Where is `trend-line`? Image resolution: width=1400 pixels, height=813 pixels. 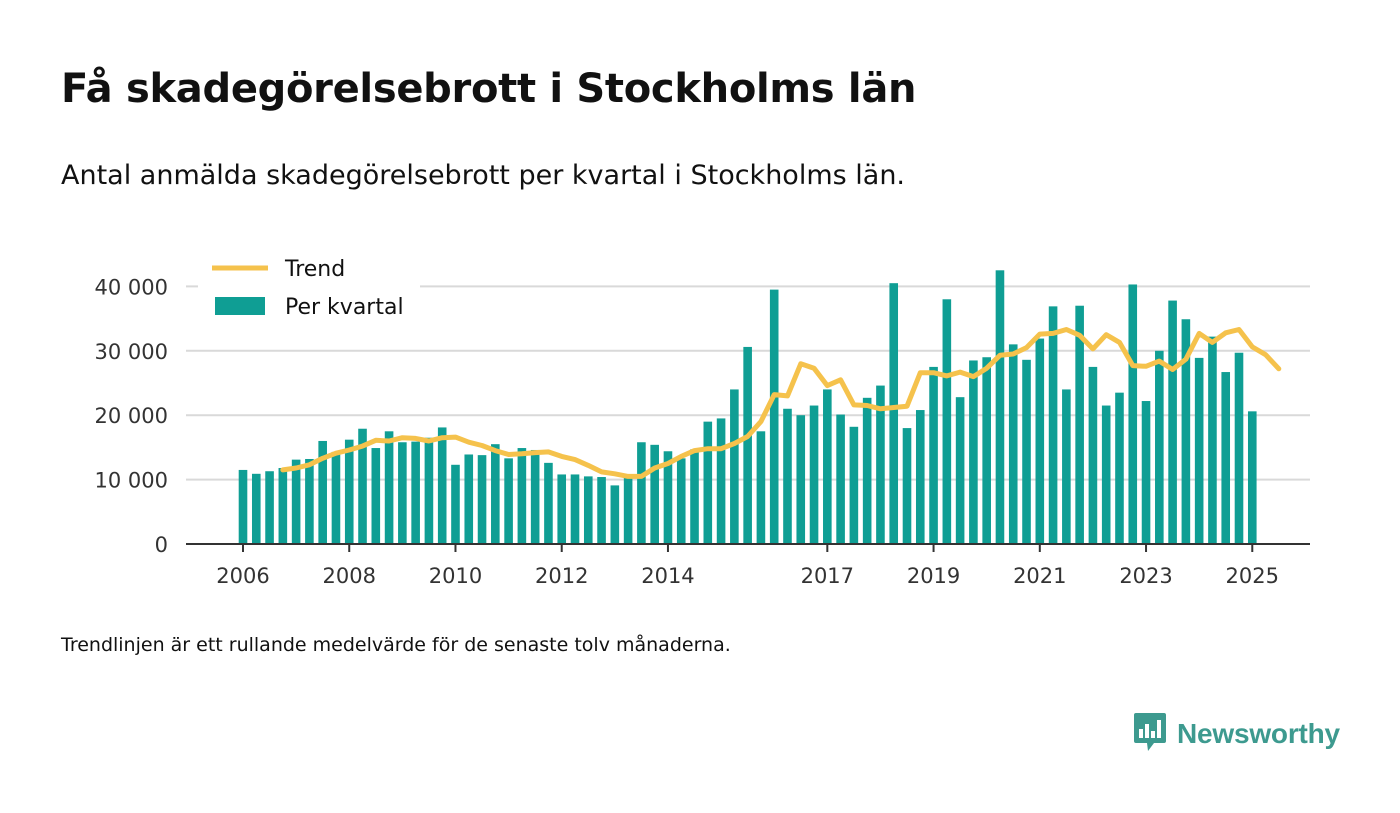
trend-line is located at coordinates (781, 403).